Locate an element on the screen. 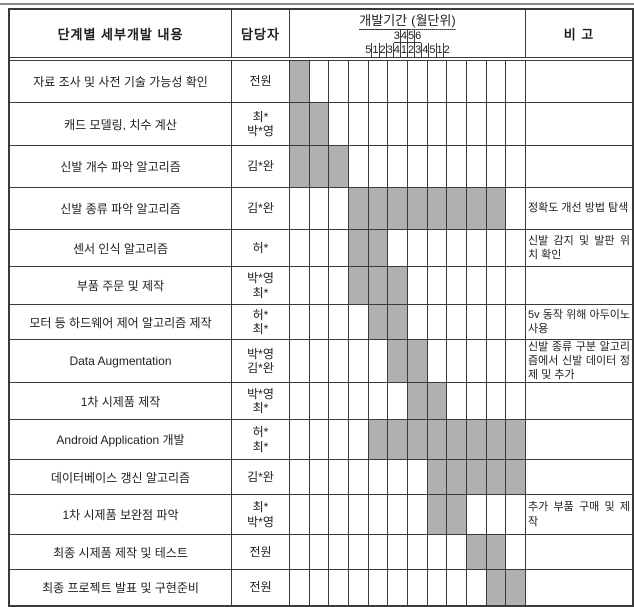 The height and width of the screenshot is (607, 634). table-row: Android Application 개발 허* 최* is located at coordinates (321, 440).